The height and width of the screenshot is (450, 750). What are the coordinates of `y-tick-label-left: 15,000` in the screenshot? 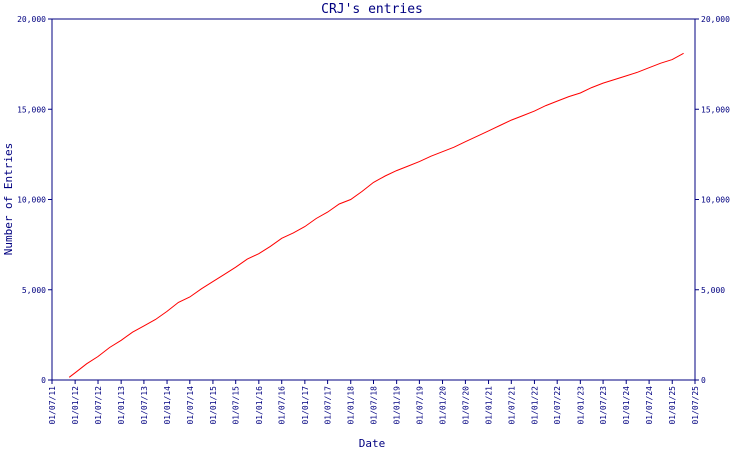 It's located at (31, 109).